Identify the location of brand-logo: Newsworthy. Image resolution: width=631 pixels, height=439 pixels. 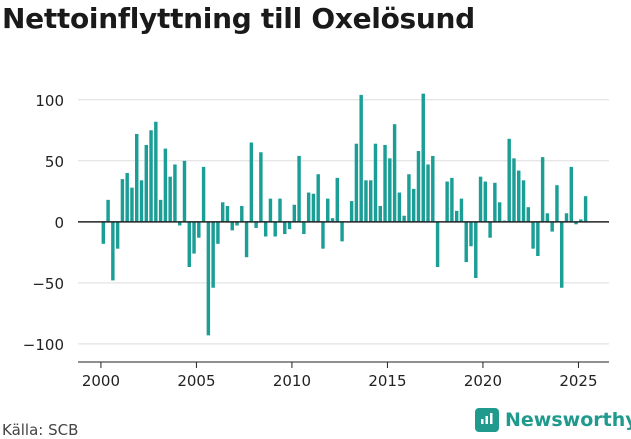
(553, 420).